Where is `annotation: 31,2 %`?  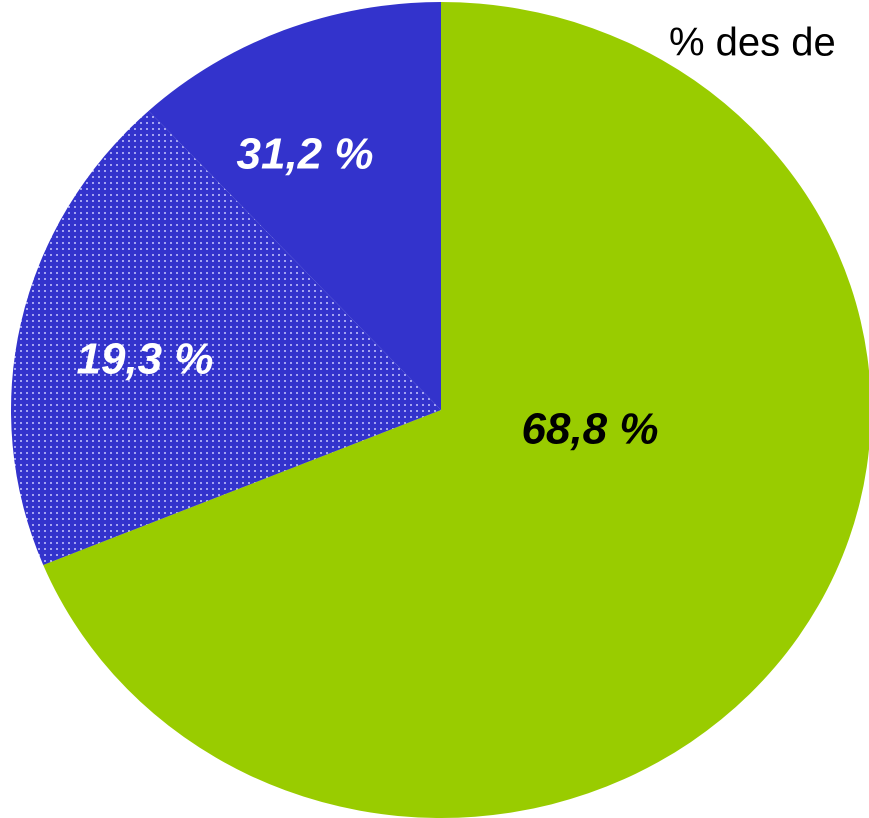
annotation: 31,2 % is located at coordinates (305, 154).